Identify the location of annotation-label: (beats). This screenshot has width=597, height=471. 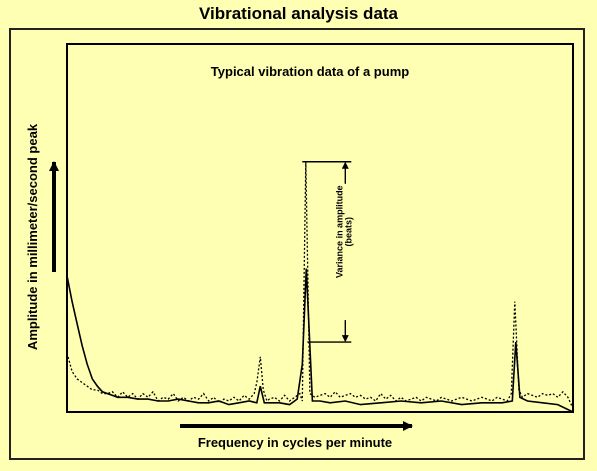
(349, 232).